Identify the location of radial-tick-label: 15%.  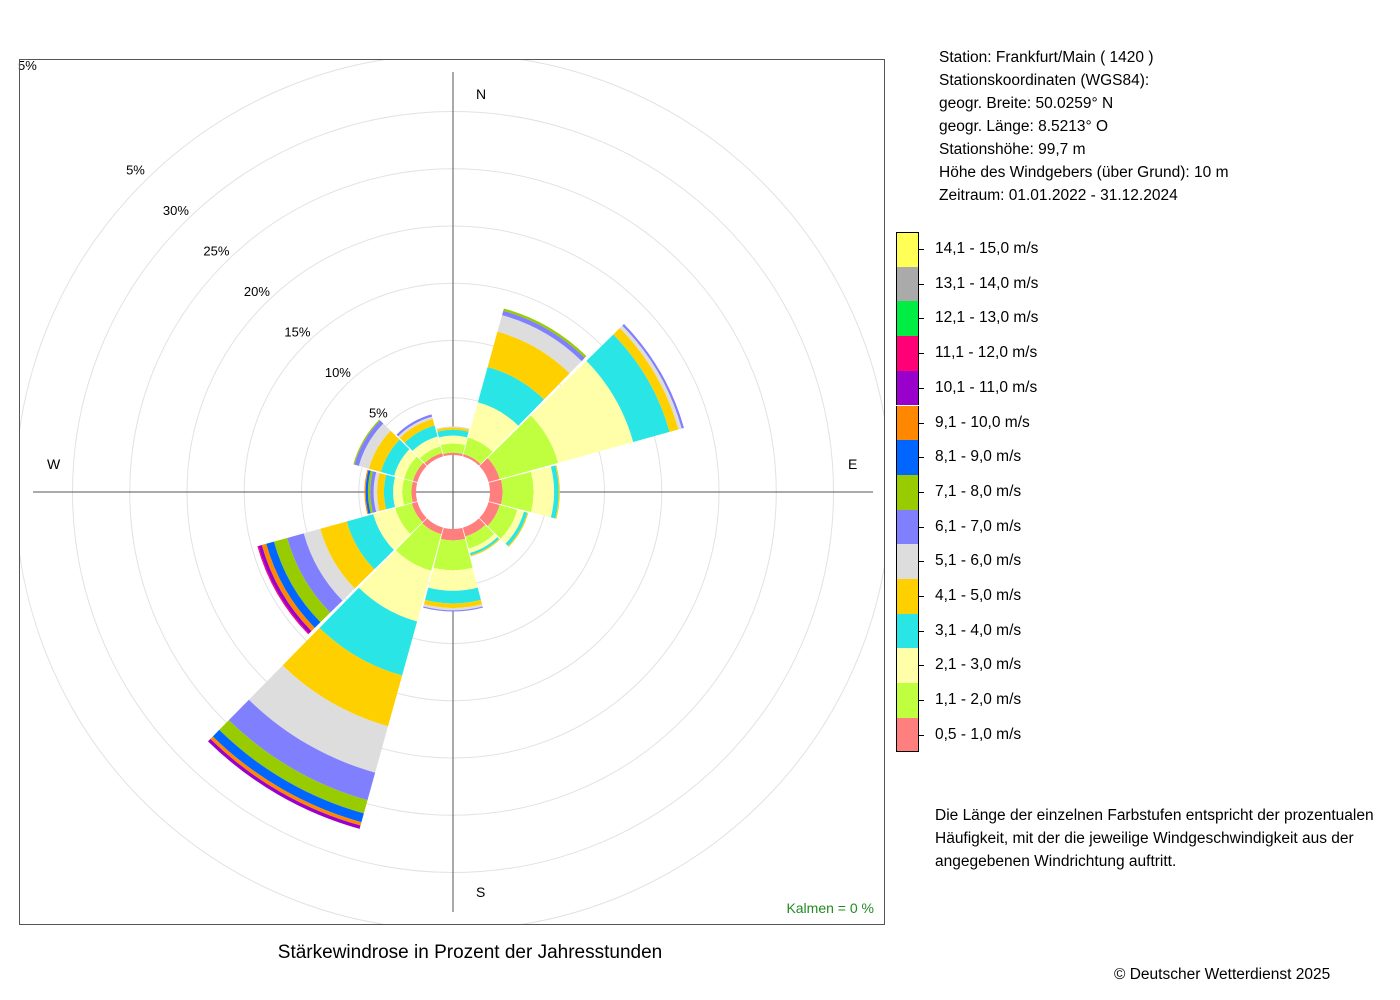
(297, 331).